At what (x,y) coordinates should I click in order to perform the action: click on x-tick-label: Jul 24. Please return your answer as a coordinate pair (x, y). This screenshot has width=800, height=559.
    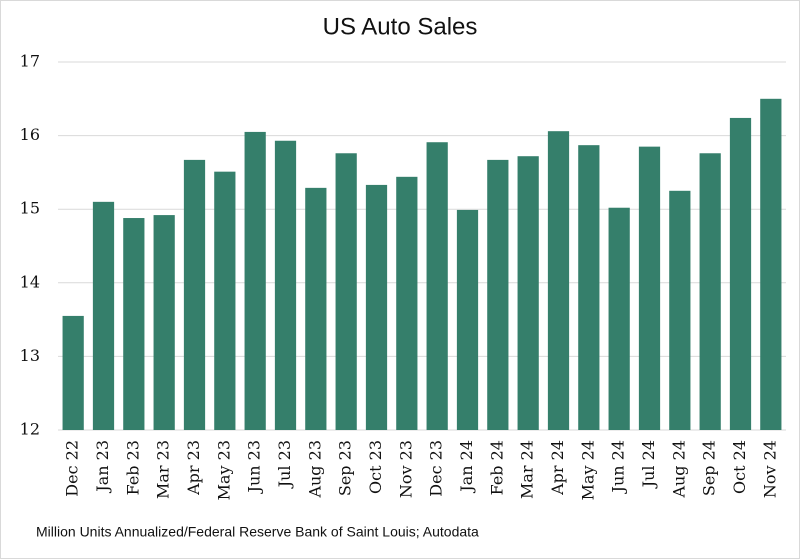
    Looking at the image, I should click on (648, 464).